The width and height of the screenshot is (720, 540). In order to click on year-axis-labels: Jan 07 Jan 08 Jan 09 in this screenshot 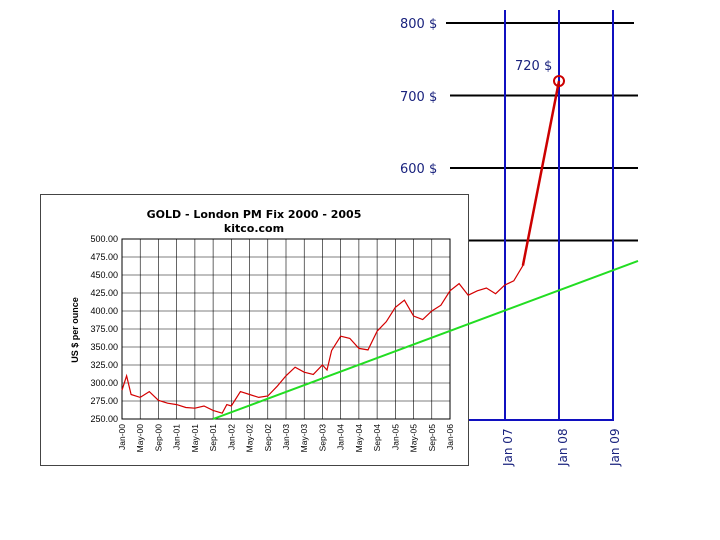, I will do `click(561, 447)`.